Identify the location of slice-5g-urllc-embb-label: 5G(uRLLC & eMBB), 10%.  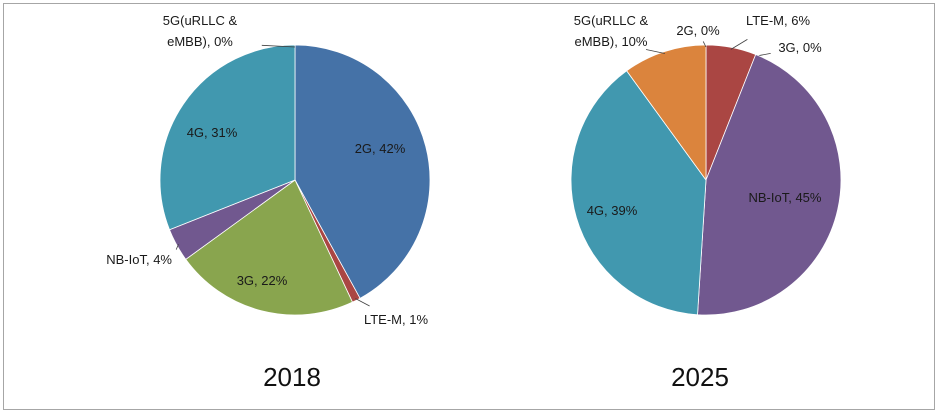
(611, 31).